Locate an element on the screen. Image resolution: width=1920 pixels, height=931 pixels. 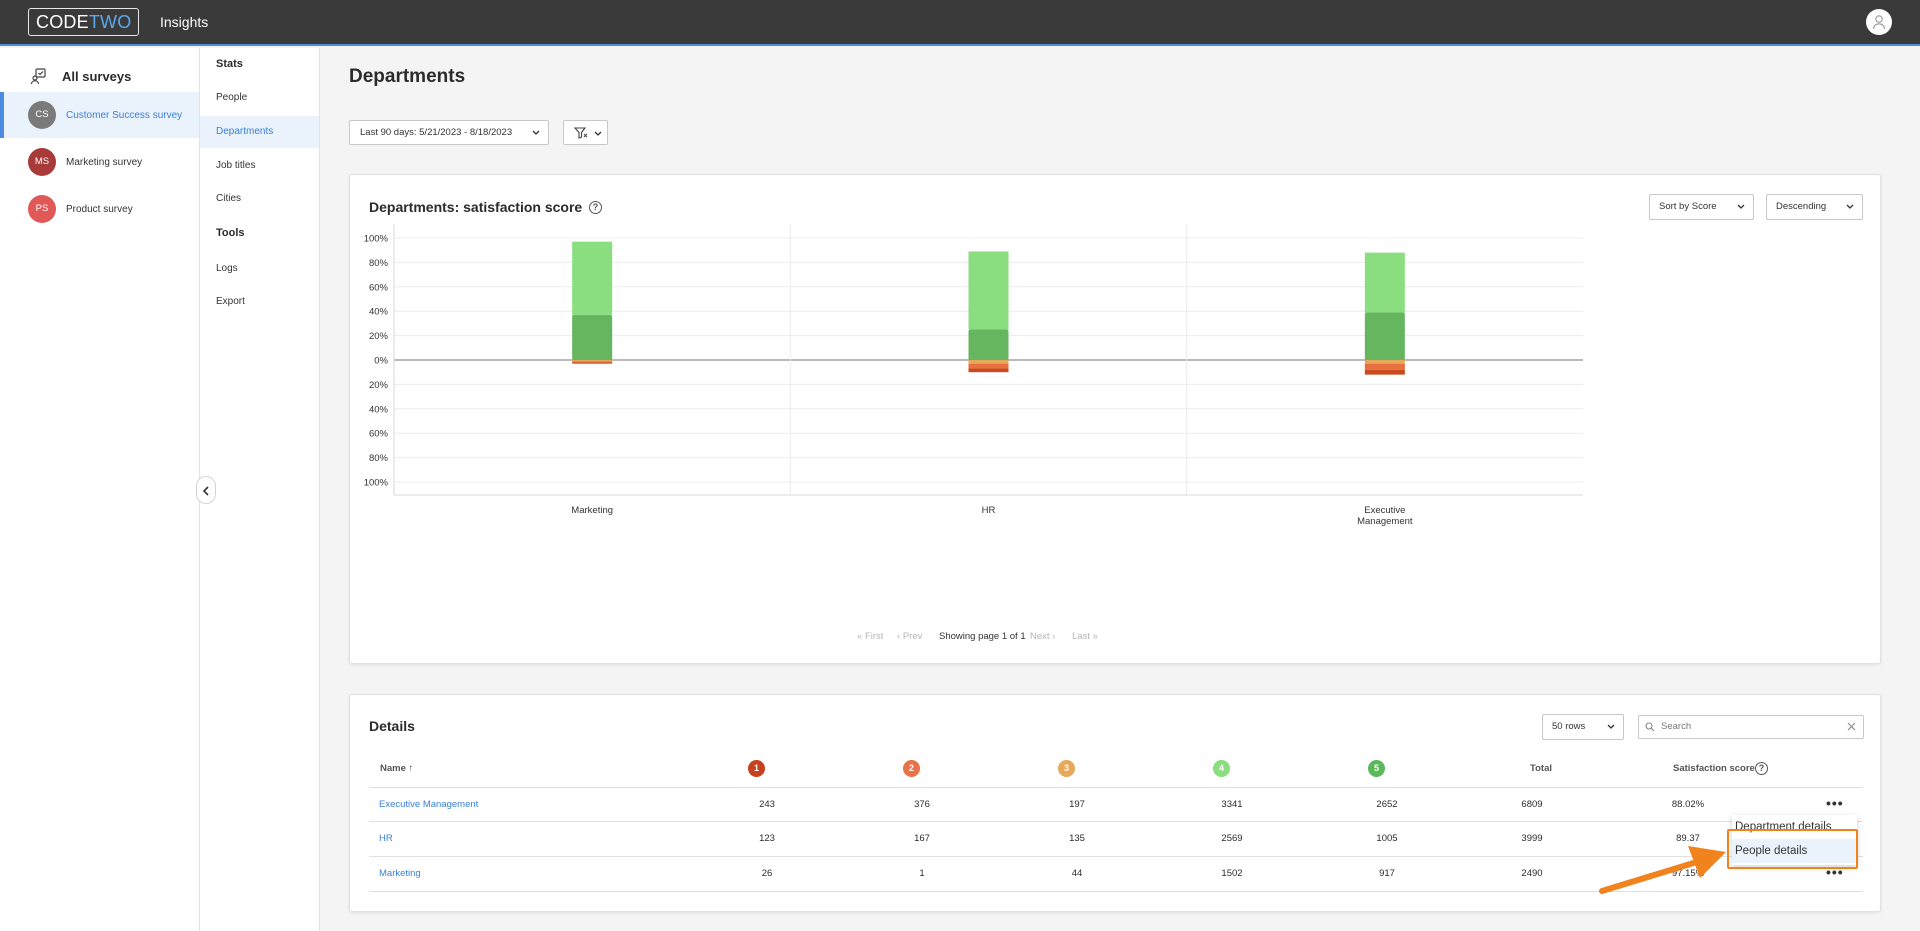
survey-avatar: PS is located at coordinates (42, 209).